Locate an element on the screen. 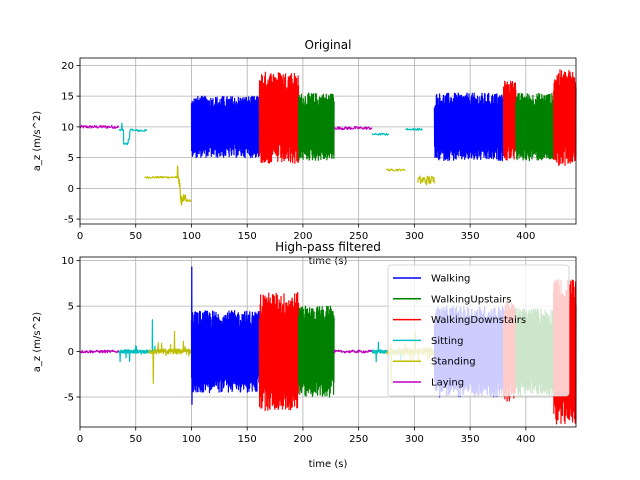 The height and width of the screenshot is (480, 640). legend-label-sitting: Sitting is located at coordinates (447, 341).